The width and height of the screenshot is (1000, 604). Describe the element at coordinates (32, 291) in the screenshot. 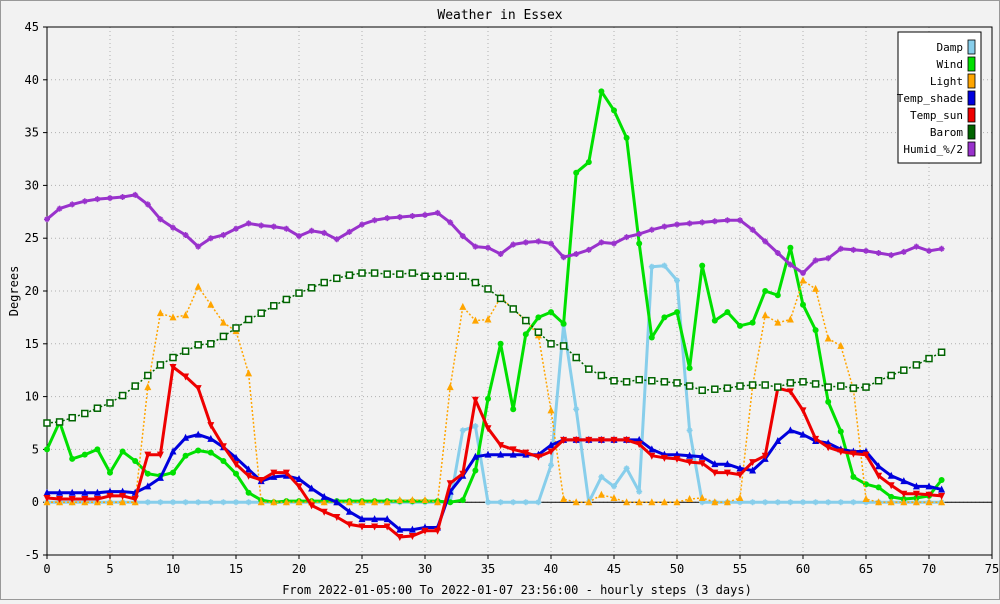

I see `y-tick-label: 20` at that location.